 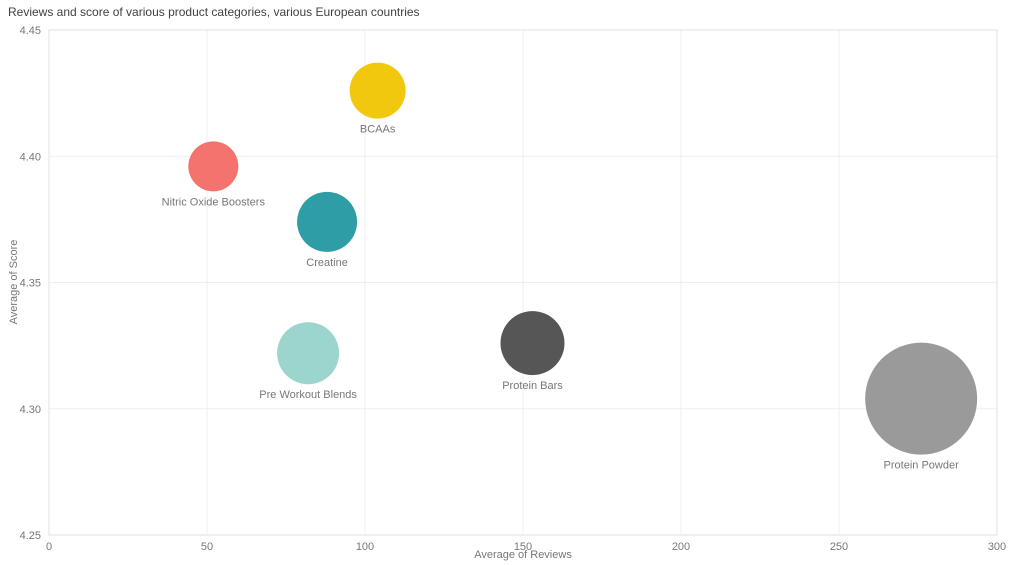 I want to click on bubble-protein-bars, so click(x=532, y=343).